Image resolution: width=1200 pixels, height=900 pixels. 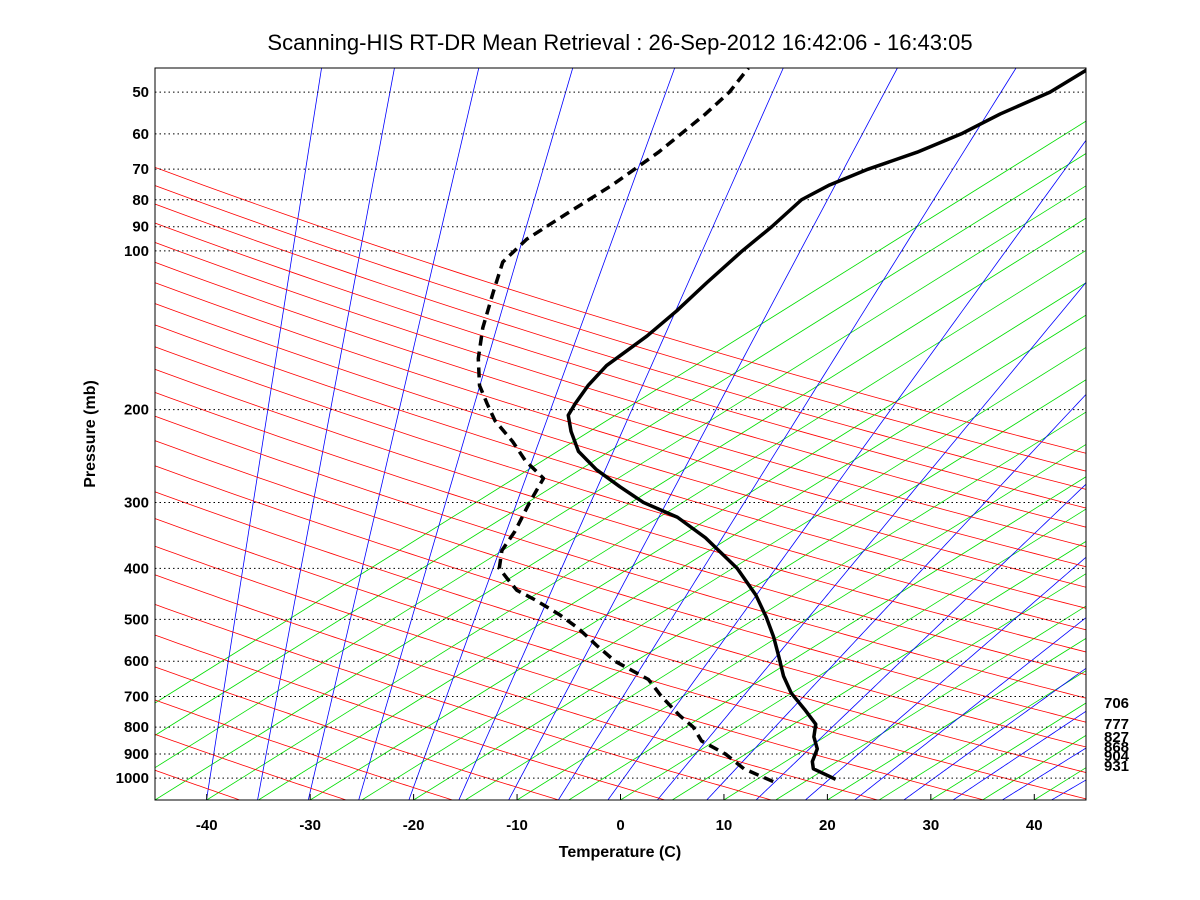 What do you see at coordinates (930, 825) in the screenshot?
I see `x-tick-label: 30` at bounding box center [930, 825].